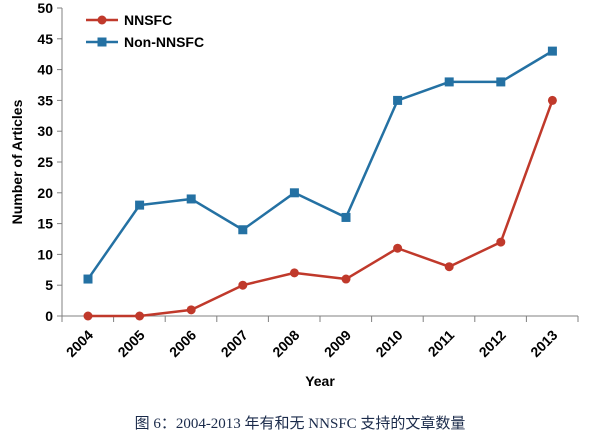 Image resolution: width=600 pixels, height=442 pixels. What do you see at coordinates (285, 343) in the screenshot?
I see `x-tick-label: 2008` at bounding box center [285, 343].